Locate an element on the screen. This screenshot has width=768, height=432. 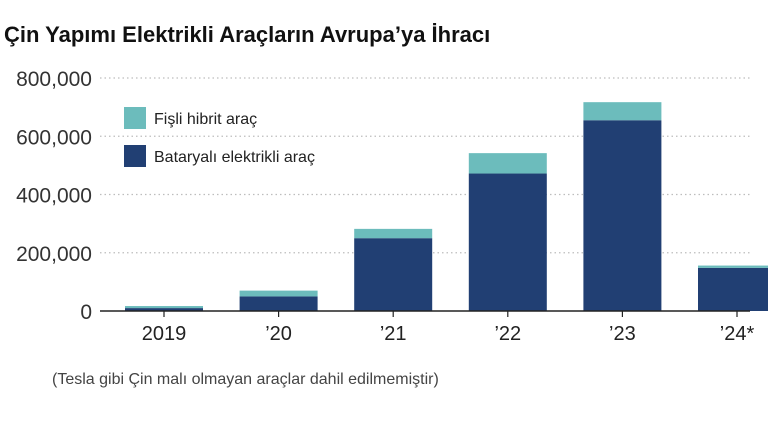
legend-label: Bataryalı elektrikli araç is located at coordinates (234, 157).